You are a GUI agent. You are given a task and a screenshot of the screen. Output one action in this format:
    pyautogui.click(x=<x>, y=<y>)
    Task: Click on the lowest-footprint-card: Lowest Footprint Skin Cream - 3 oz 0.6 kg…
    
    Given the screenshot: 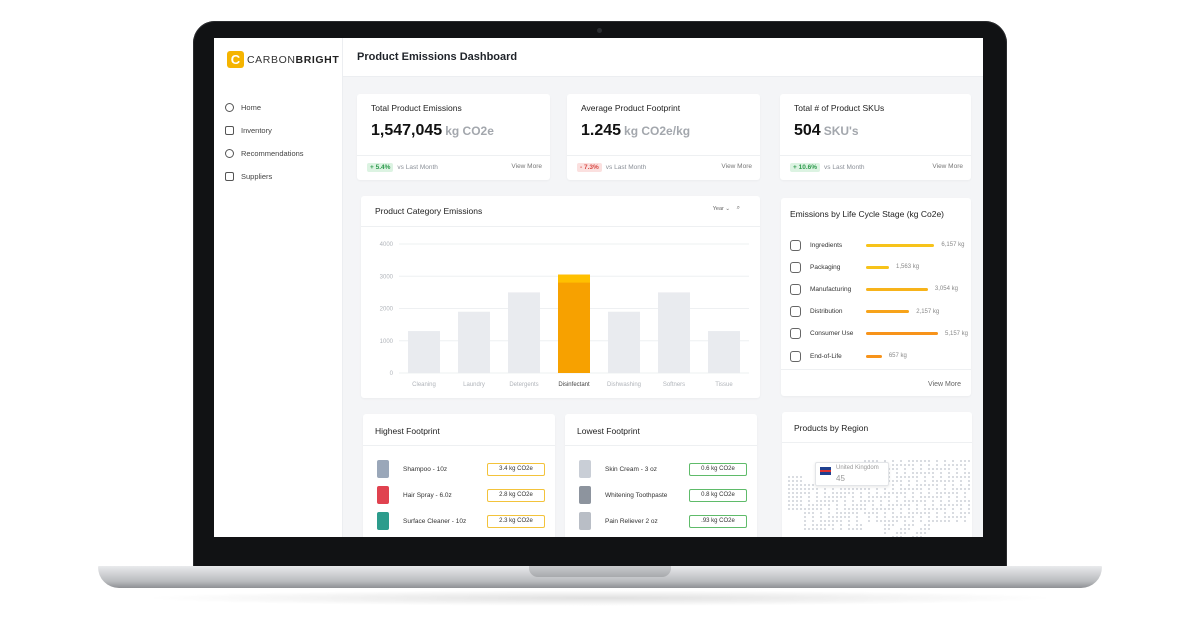 What is the action you would take?
    pyautogui.click(x=661, y=475)
    